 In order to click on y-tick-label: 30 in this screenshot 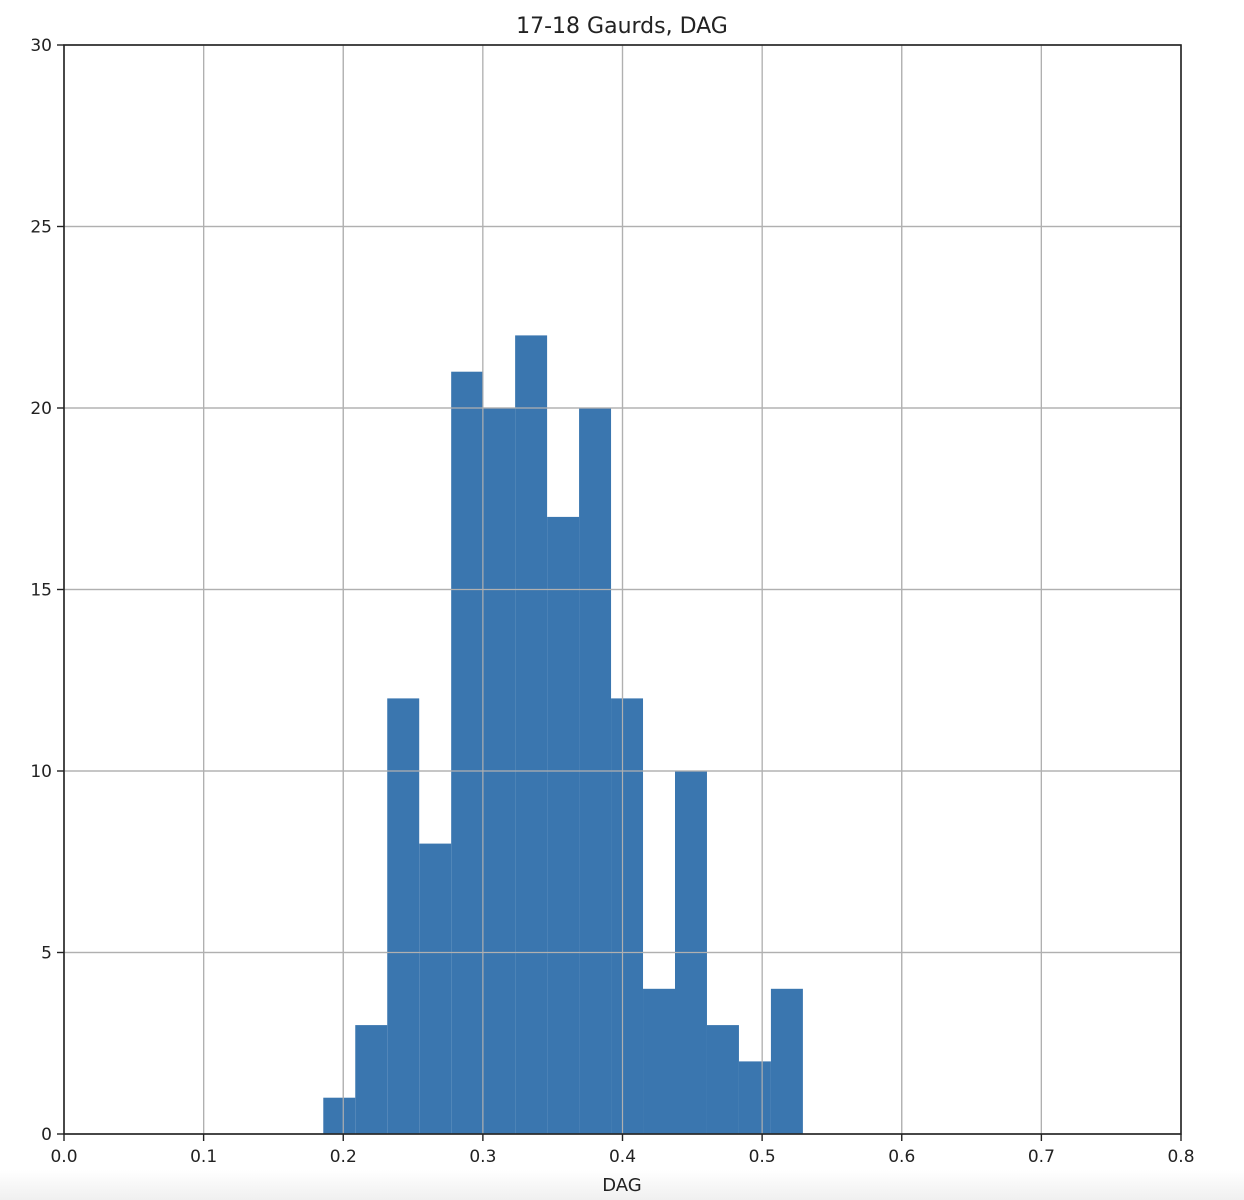, I will do `click(41, 46)`.